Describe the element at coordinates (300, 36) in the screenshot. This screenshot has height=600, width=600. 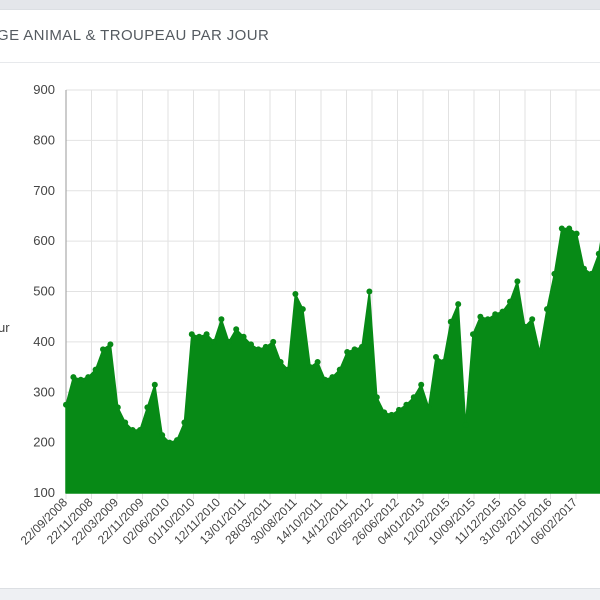
I see `panel-header: GE ANIMAL & TROUPEAU PAR JOUR` at that location.